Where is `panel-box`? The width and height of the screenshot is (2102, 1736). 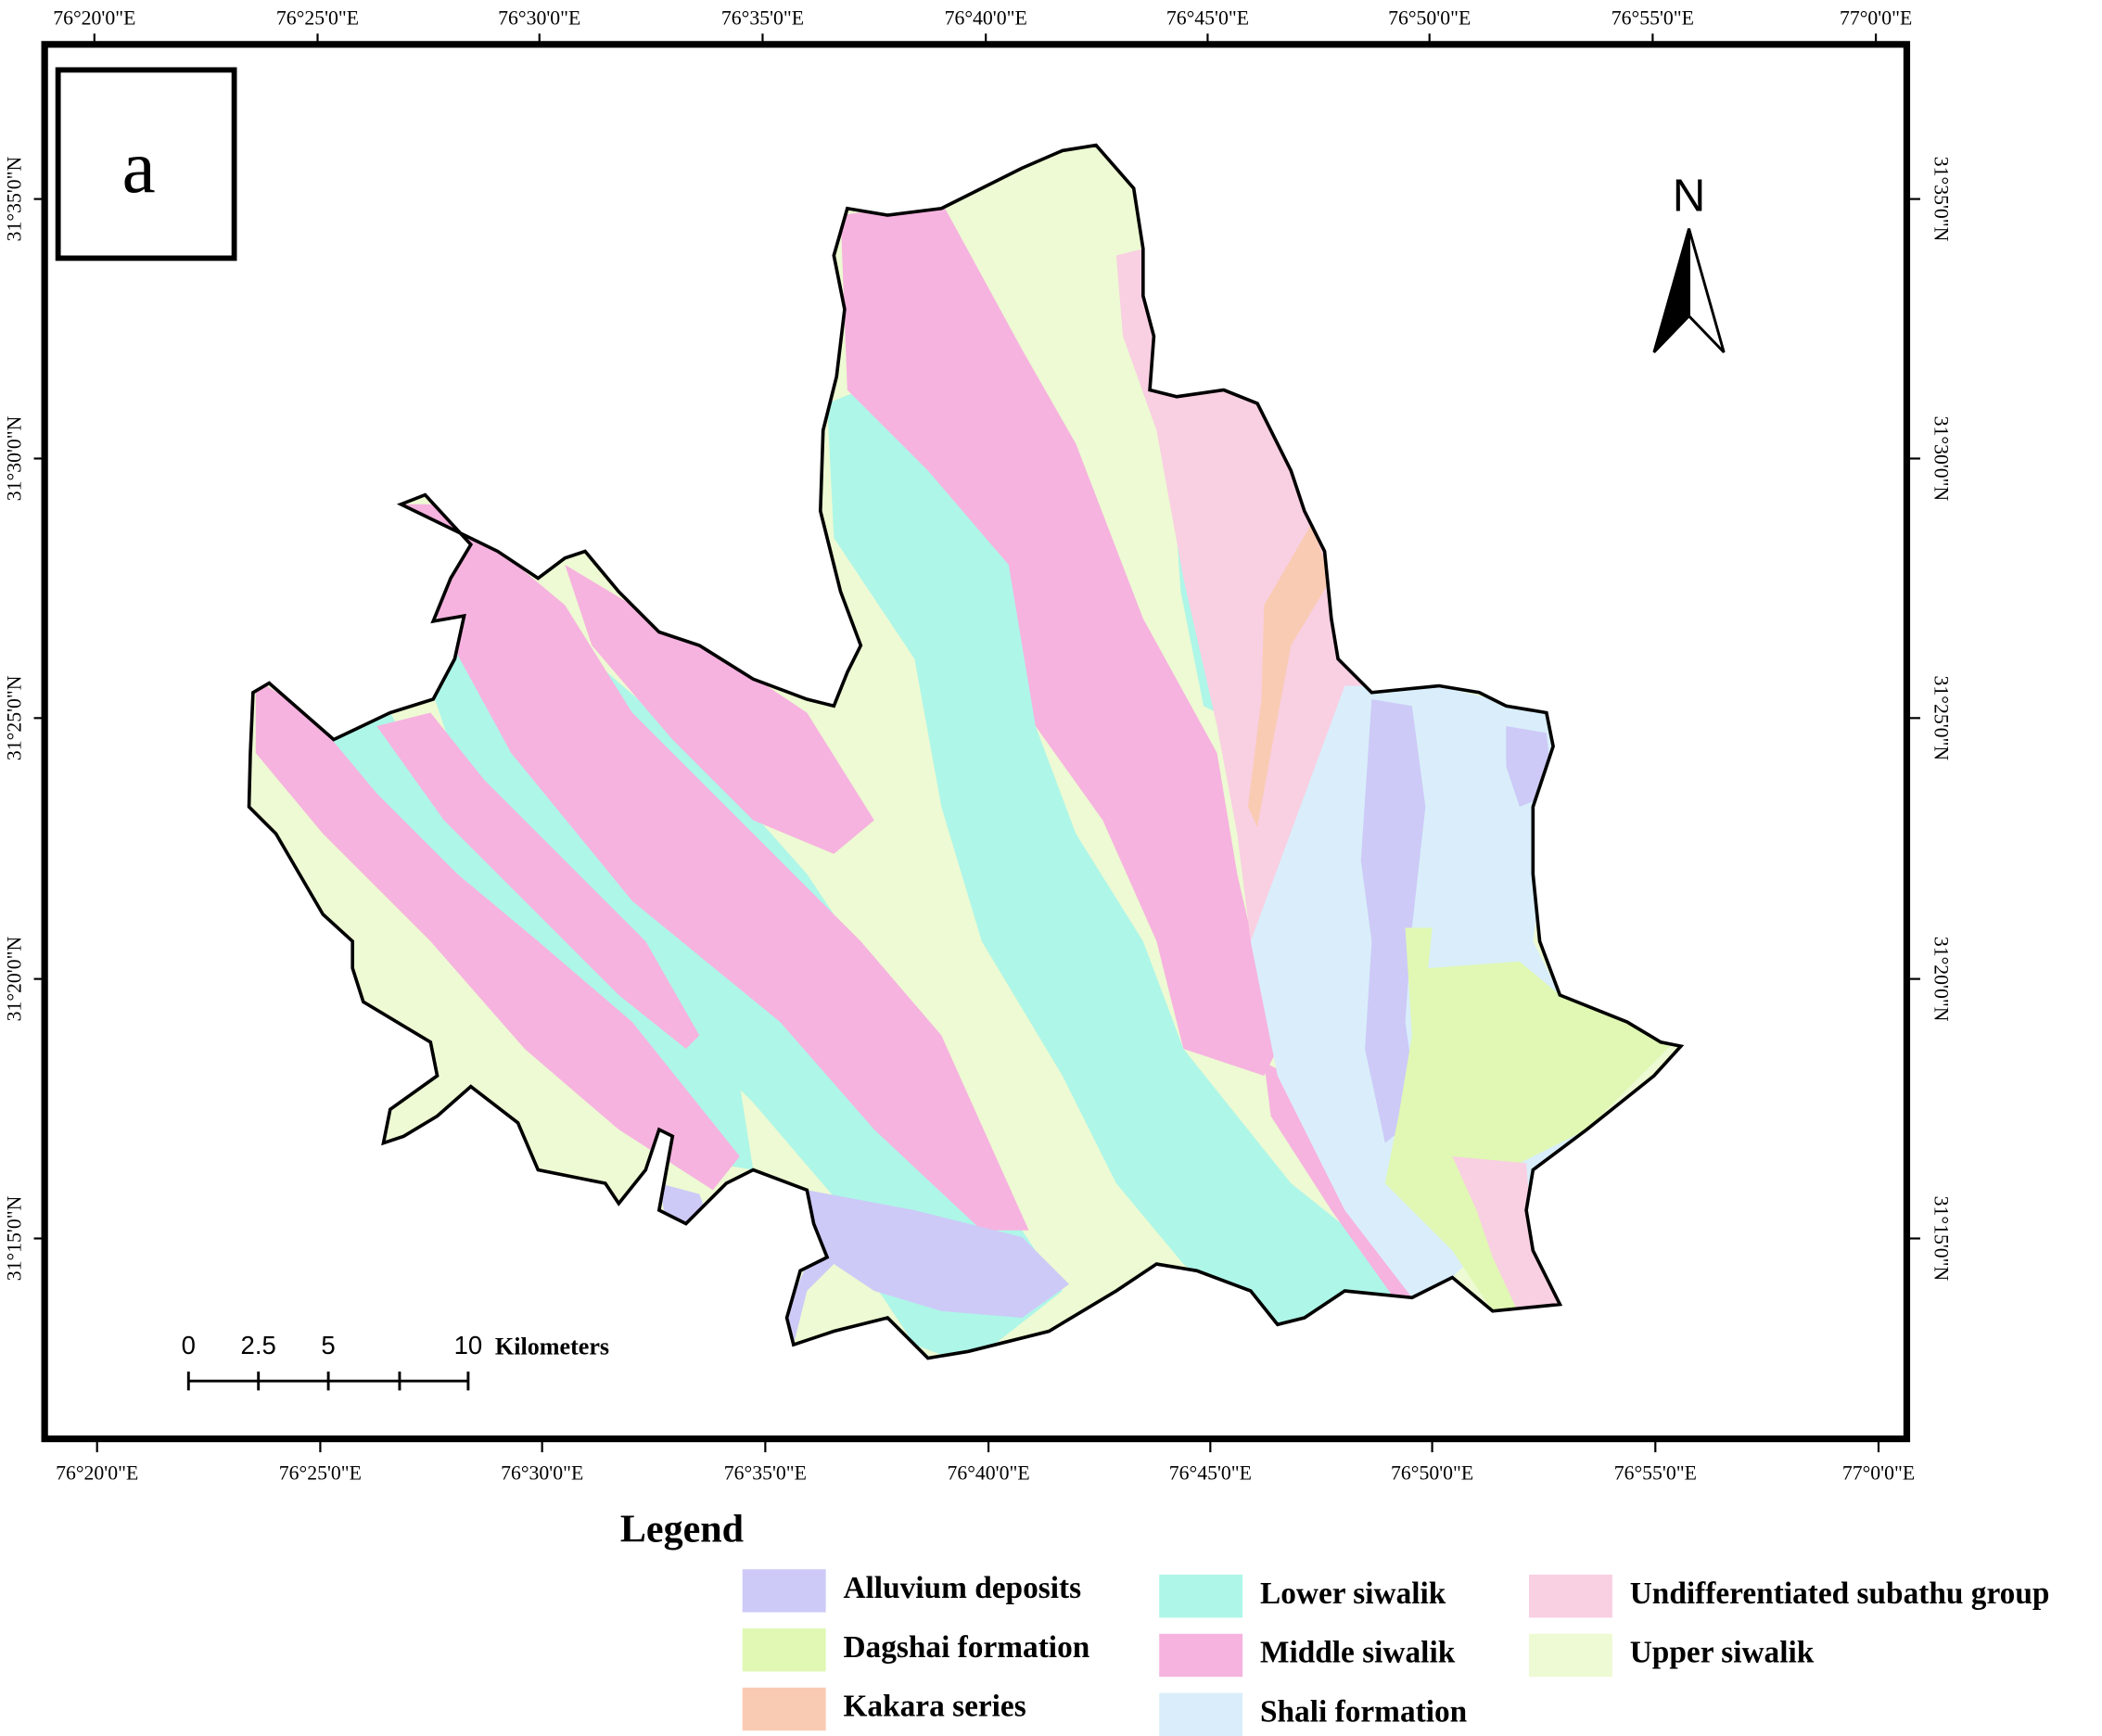
panel-box is located at coordinates (146, 164).